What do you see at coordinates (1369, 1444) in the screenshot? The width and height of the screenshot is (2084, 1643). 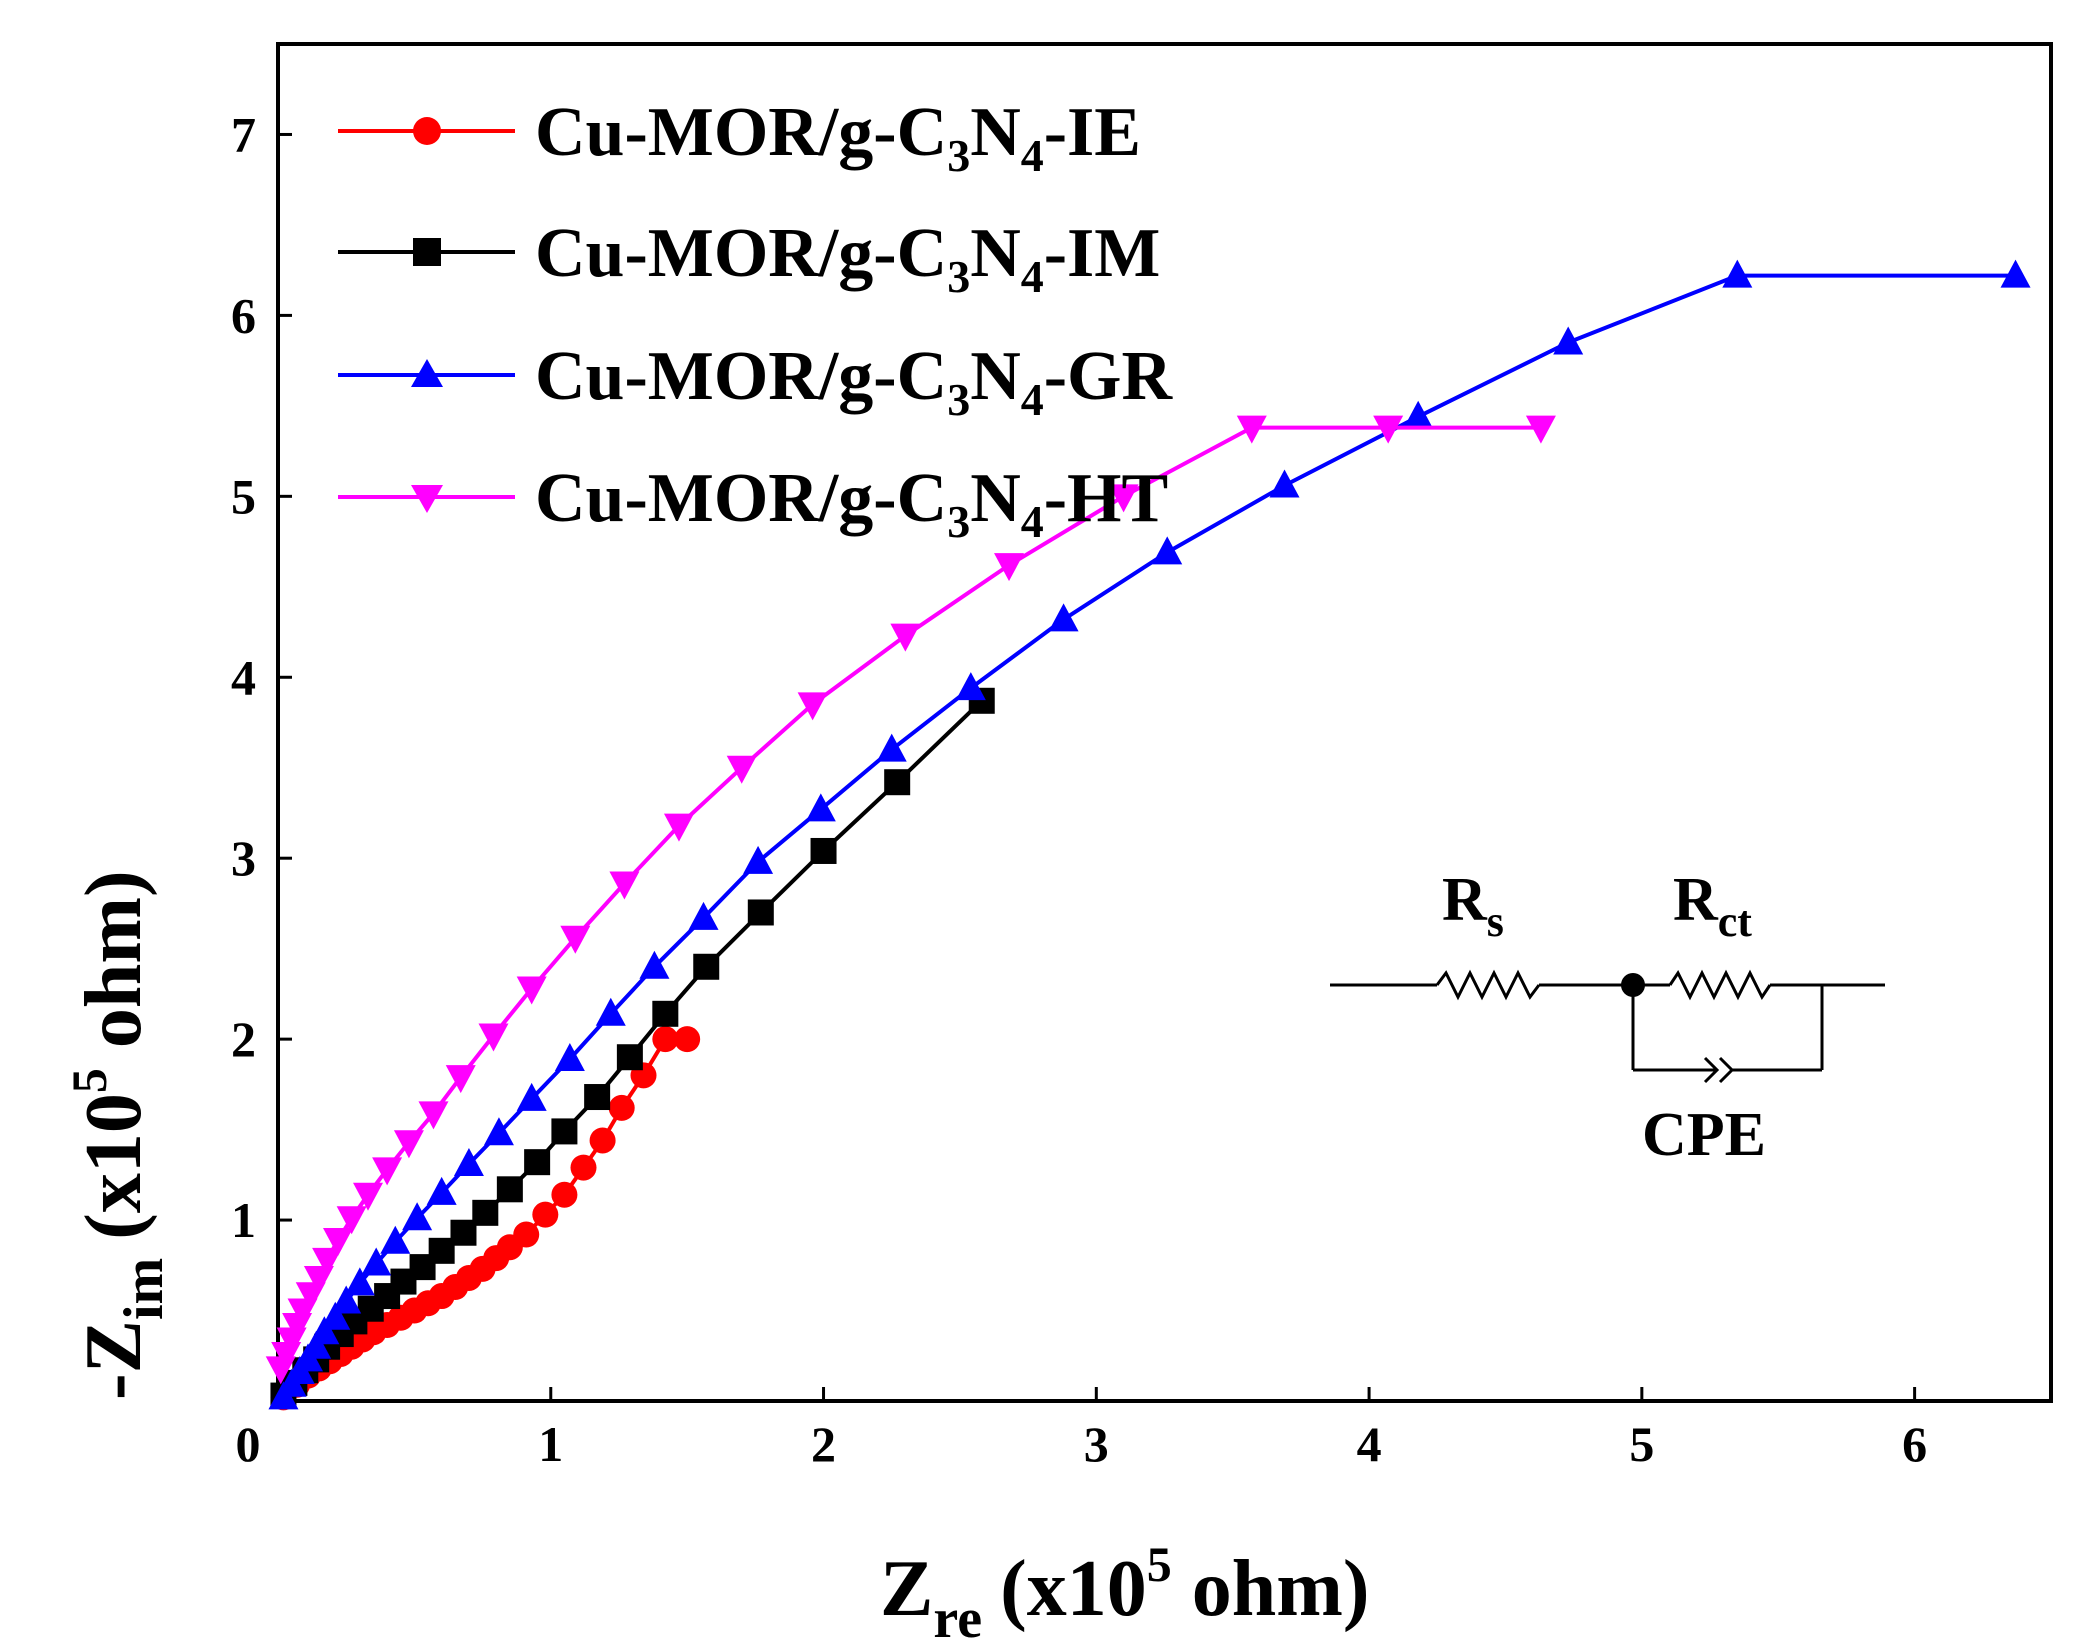 I see `x-tick-label: 4` at bounding box center [1369, 1444].